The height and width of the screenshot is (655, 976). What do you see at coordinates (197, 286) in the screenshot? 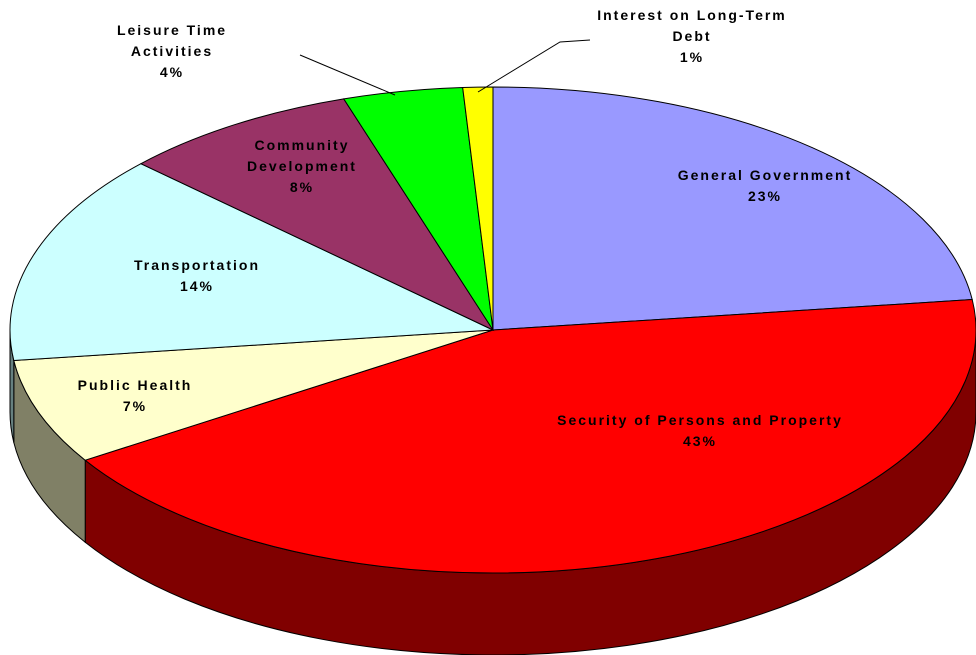
I see `value-label: 14%` at bounding box center [197, 286].